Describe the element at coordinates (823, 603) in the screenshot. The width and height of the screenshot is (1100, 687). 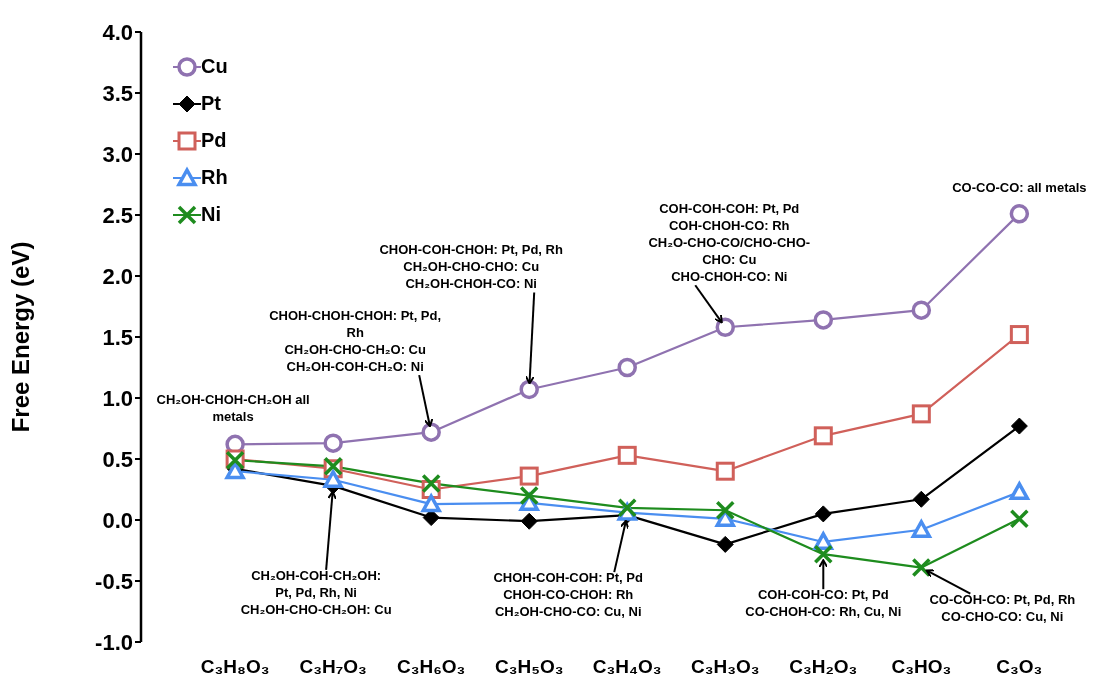
I see `annotation: COH-COH-CO: Pt, Pd CO-CHOH-CO: Rh, Cu, Ni` at that location.